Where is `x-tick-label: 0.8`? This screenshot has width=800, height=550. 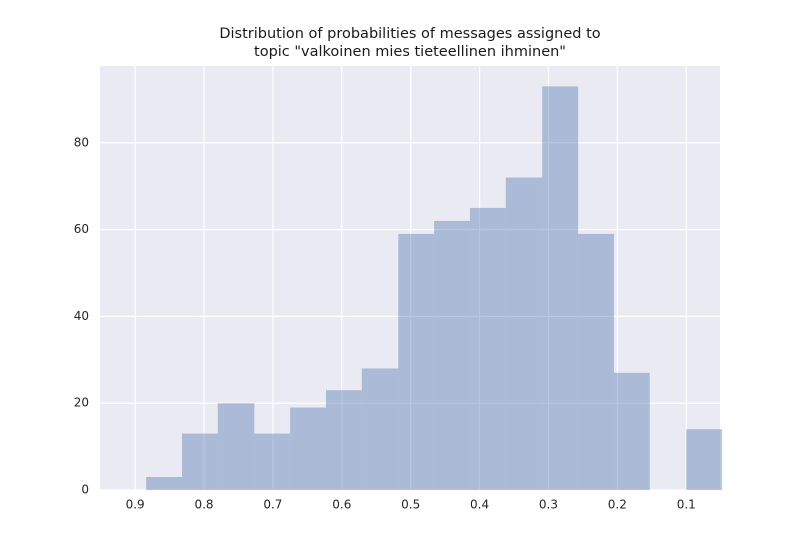
x-tick-label: 0.8 is located at coordinates (203, 505).